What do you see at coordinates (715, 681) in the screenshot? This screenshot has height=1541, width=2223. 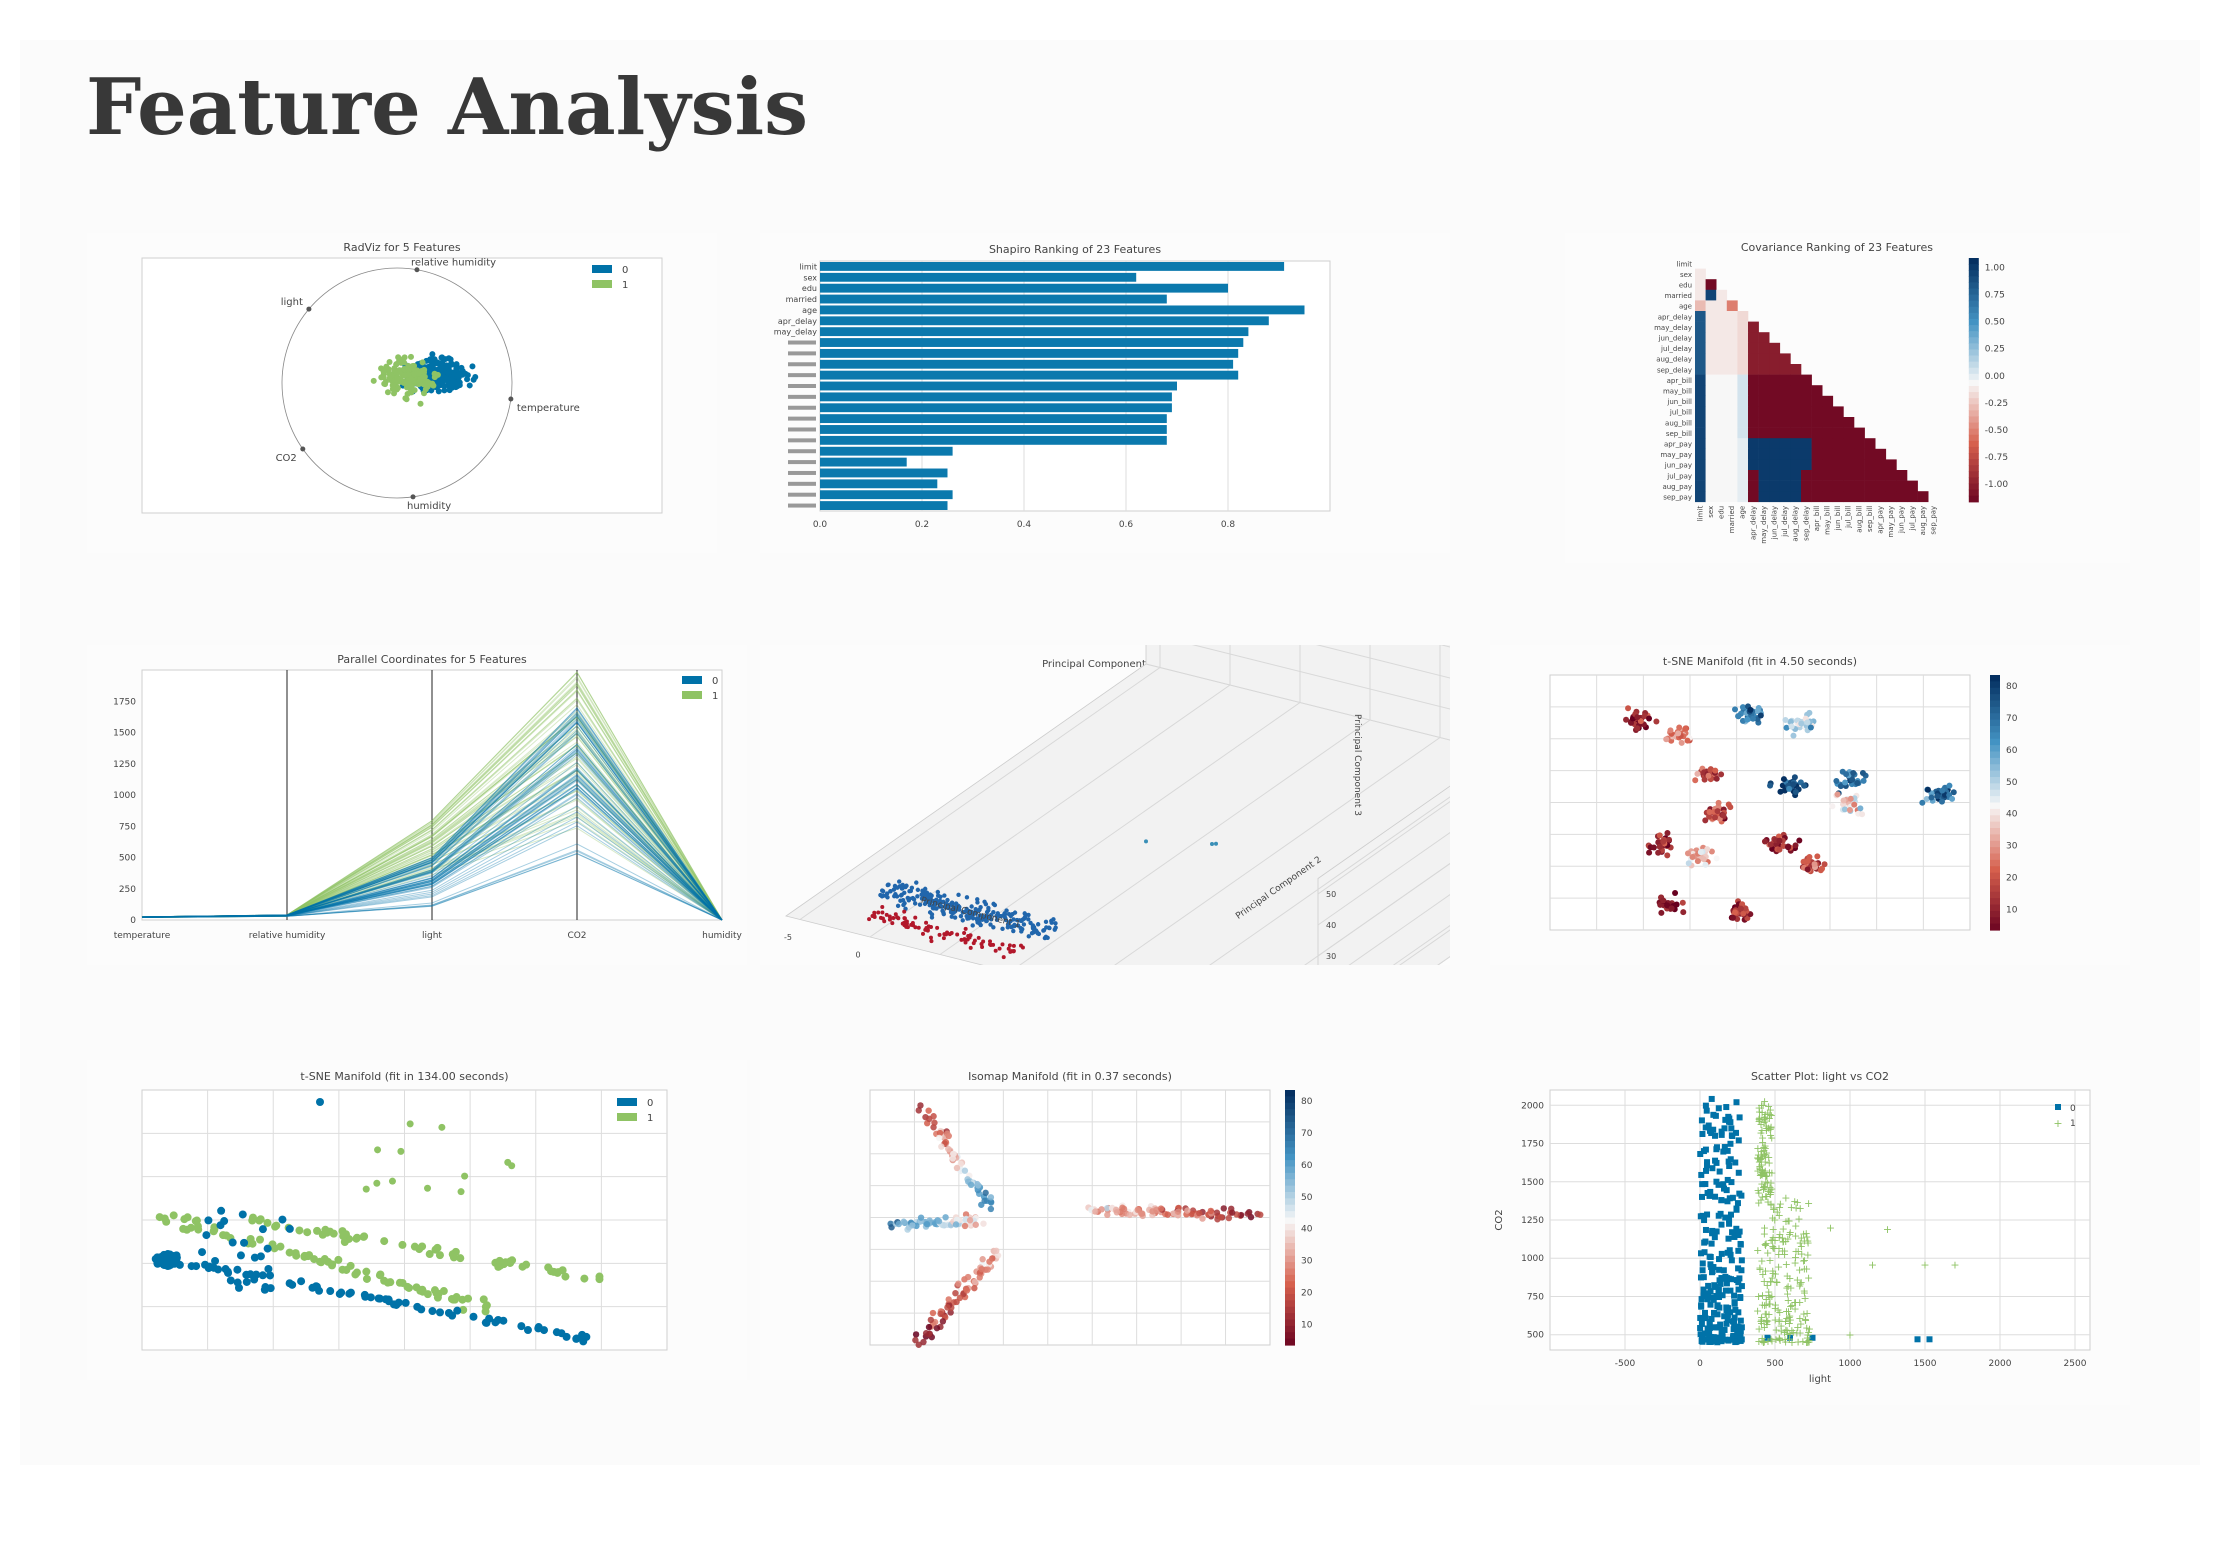 I see `legend-label: 0` at bounding box center [715, 681].